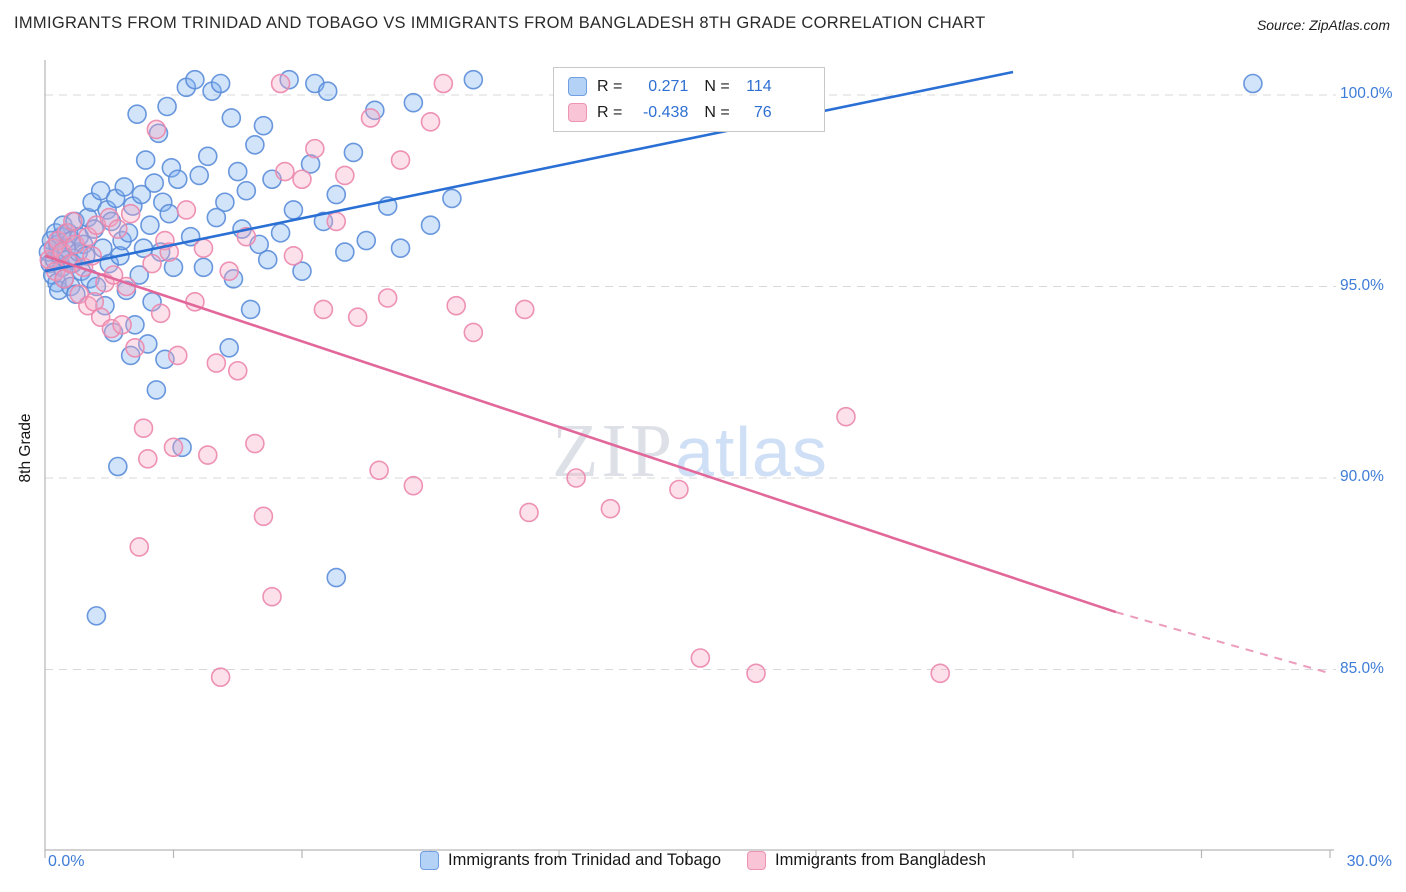  Describe the element at coordinates (1223, 643) in the screenshot. I see `trend-line-extension-bangladesh` at that location.